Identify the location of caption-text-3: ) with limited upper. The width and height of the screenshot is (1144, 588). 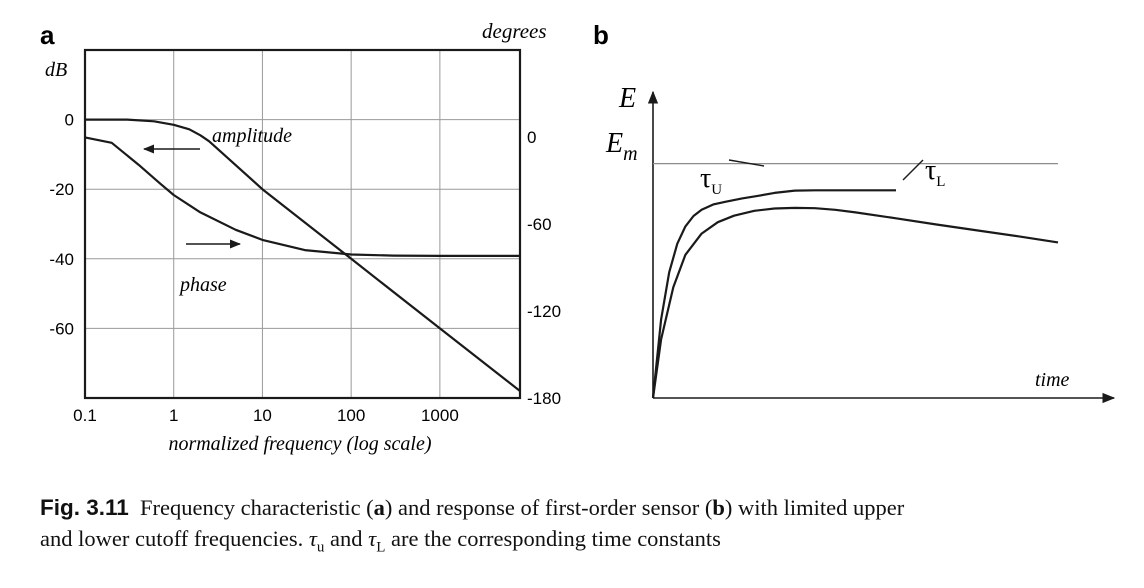
(814, 507).